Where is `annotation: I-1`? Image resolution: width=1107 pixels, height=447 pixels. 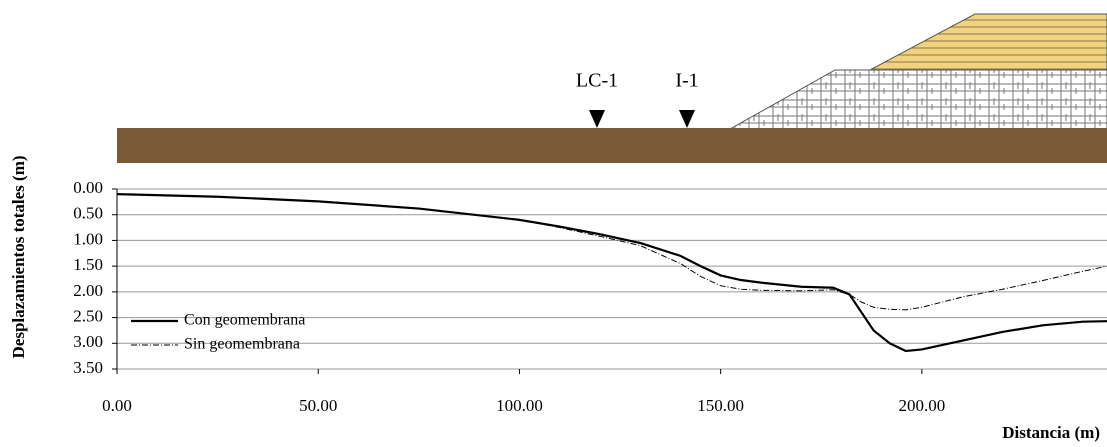
annotation: I-1 is located at coordinates (686, 81).